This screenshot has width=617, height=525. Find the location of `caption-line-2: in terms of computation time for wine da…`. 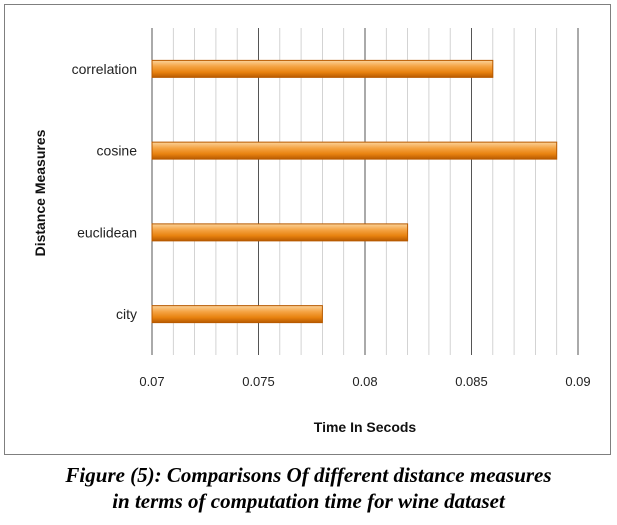

caption-line-2: in terms of computation time for wine da… is located at coordinates (308, 501).